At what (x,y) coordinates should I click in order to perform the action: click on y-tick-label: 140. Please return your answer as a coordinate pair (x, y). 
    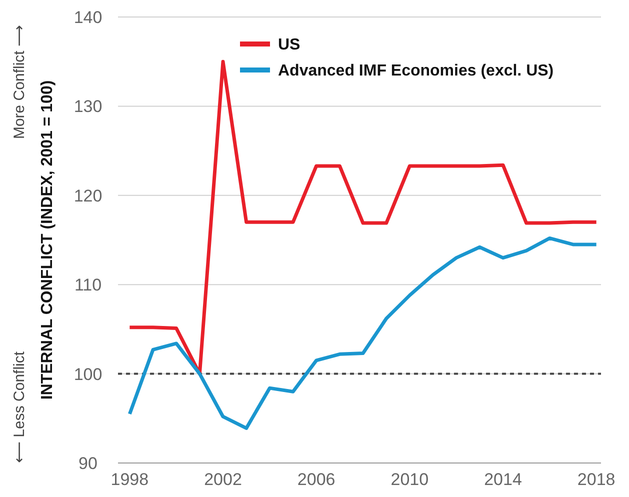
    Looking at the image, I should click on (88, 17).